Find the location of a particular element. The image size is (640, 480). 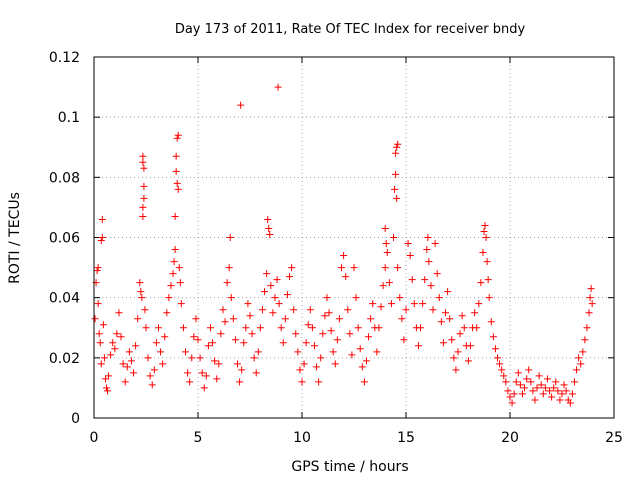

x-tick-label: 10 is located at coordinates (302, 438).